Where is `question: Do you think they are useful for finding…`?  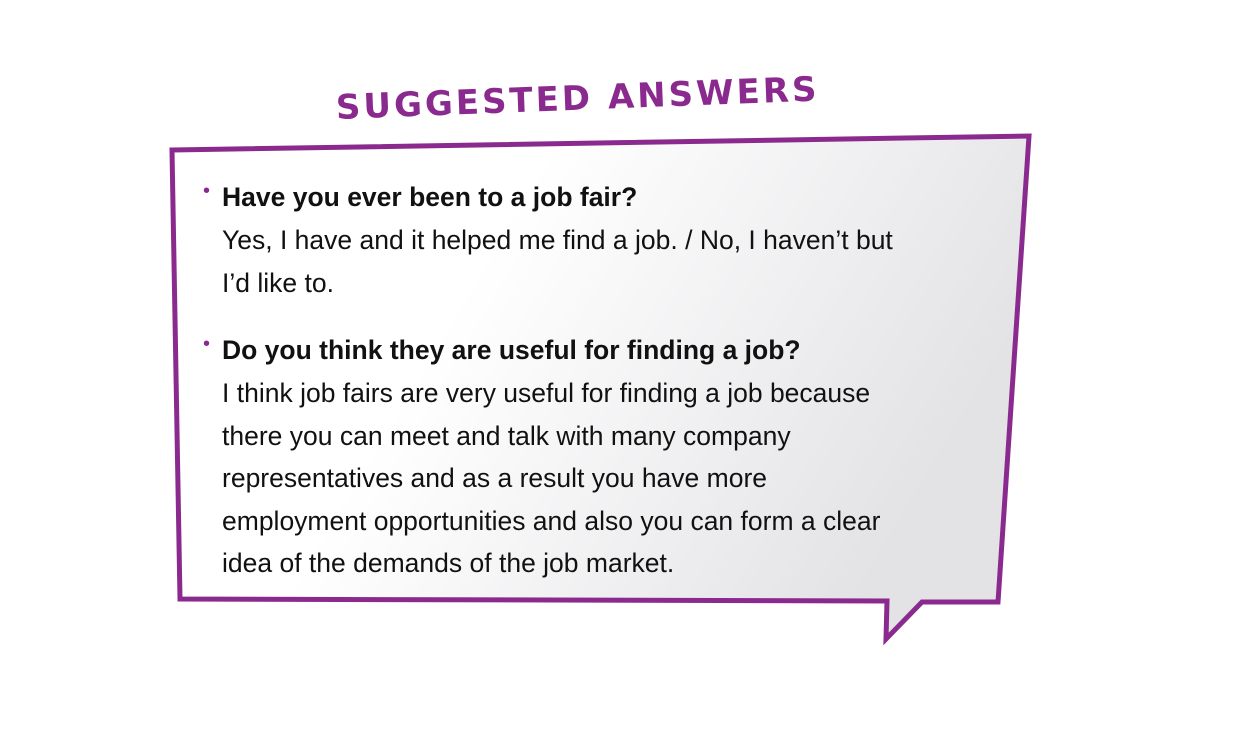
question: Do you think they are useful for finding… is located at coordinates (511, 350).